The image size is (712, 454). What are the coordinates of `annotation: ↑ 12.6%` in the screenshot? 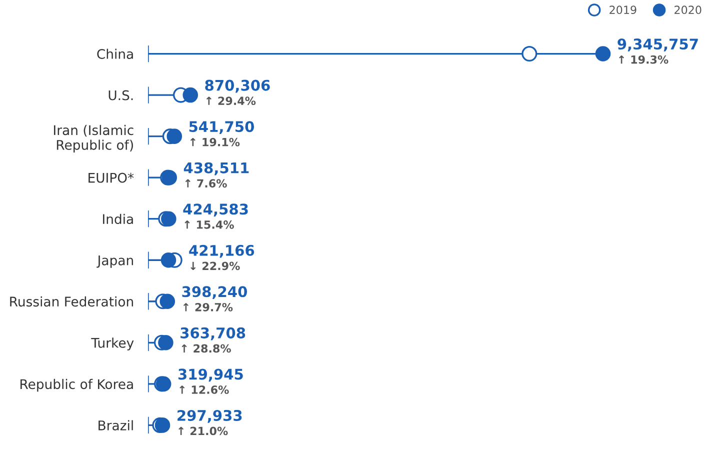 It's located at (204, 390).